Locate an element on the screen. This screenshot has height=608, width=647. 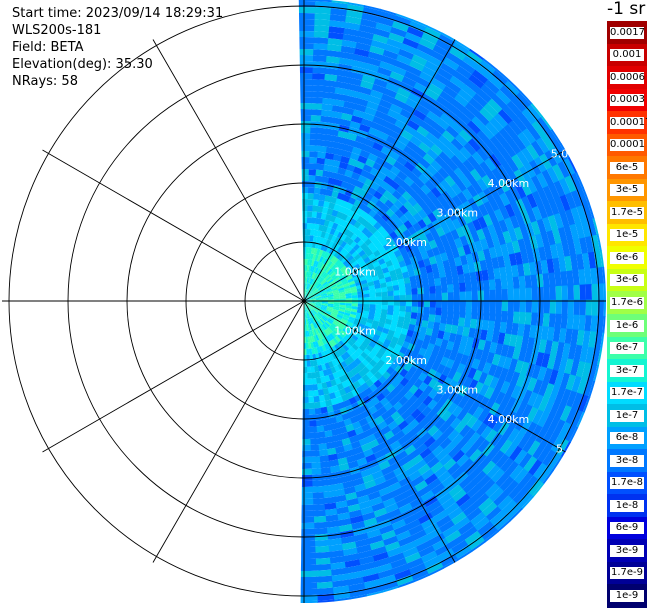
colorbar-swatch: 1e-5 is located at coordinates (627, 235).